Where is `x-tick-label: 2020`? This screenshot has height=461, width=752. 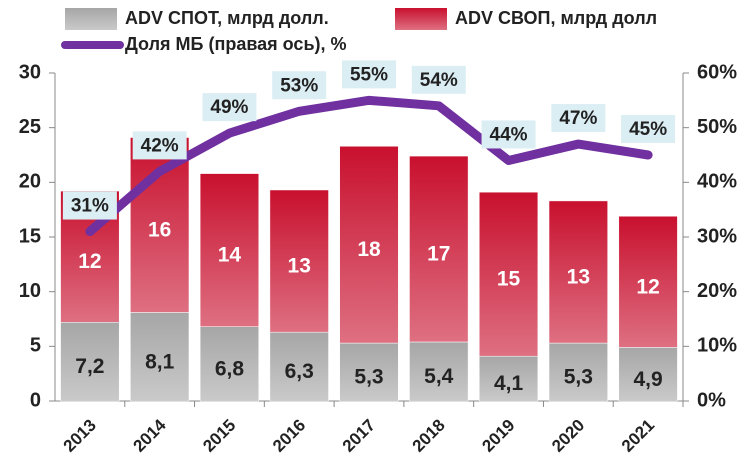
x-tick-label: 2020 is located at coordinates (568, 436).